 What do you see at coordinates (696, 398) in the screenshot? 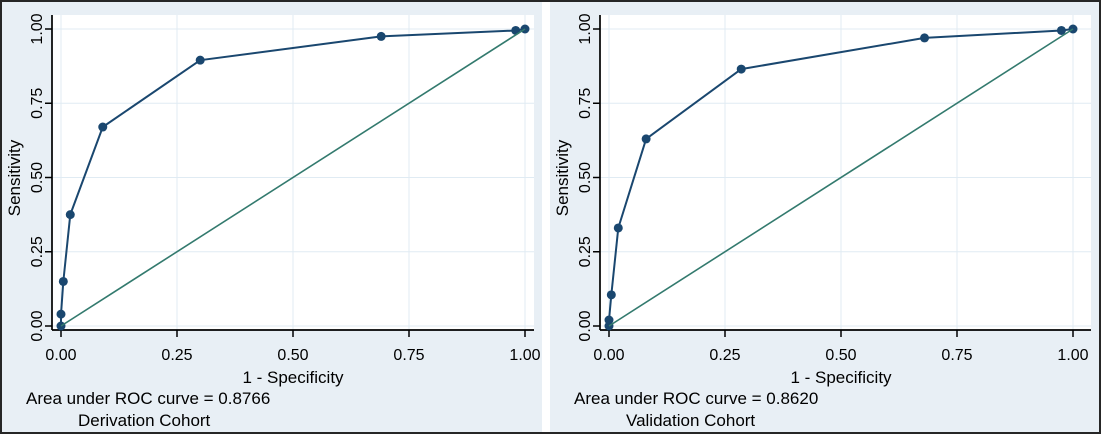
I see `auc-note: Area under ROC curve = 0.8620` at bounding box center [696, 398].